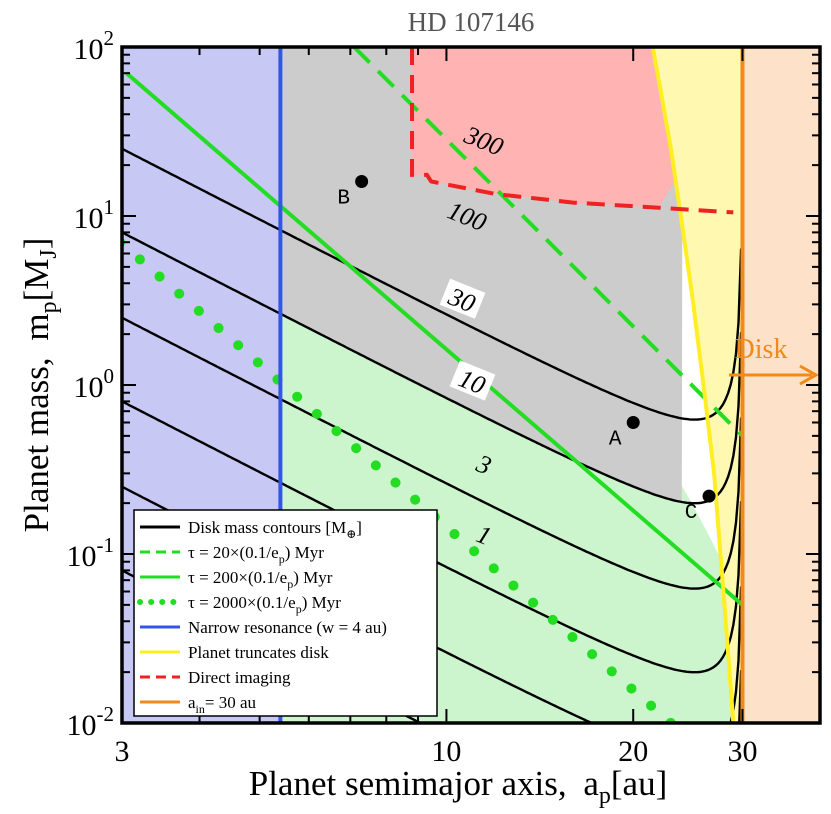  What do you see at coordinates (809, 375) in the screenshot?
I see `disk-arrow-head` at bounding box center [809, 375].